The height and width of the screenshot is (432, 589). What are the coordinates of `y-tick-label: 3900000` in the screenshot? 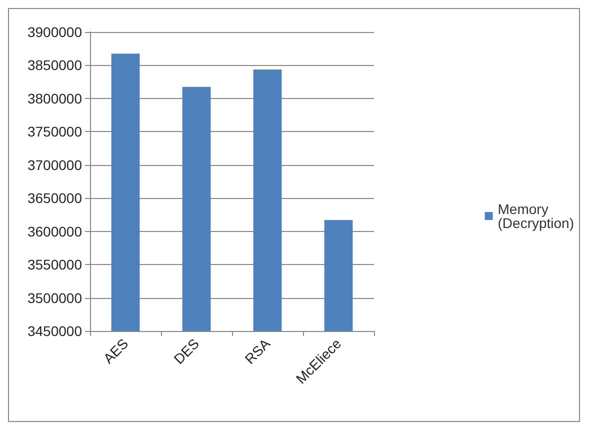 It's located at (54, 32).